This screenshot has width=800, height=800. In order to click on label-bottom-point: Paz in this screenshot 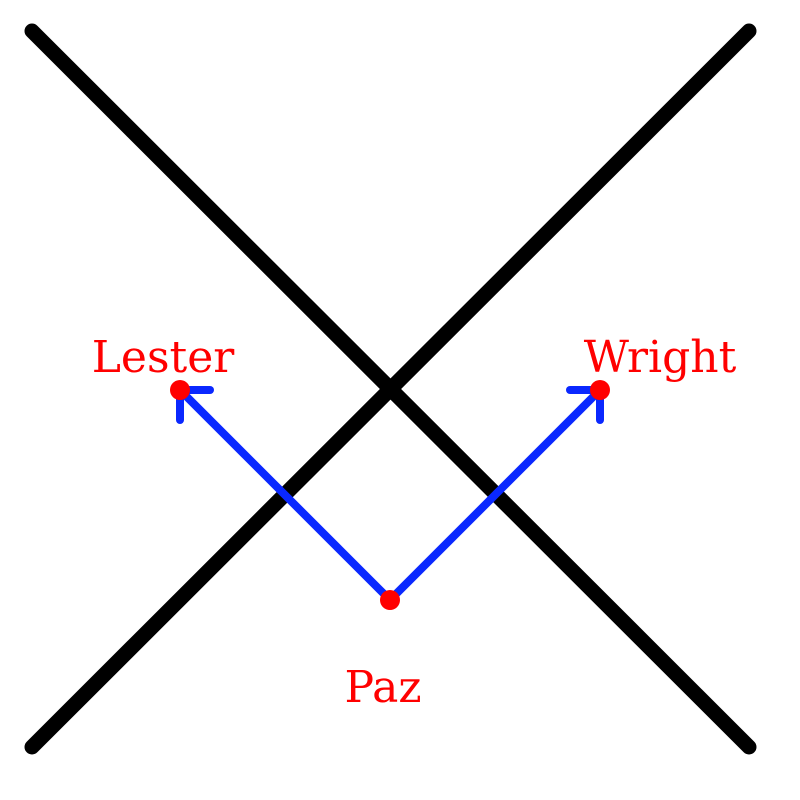, I will do `click(382, 687)`.